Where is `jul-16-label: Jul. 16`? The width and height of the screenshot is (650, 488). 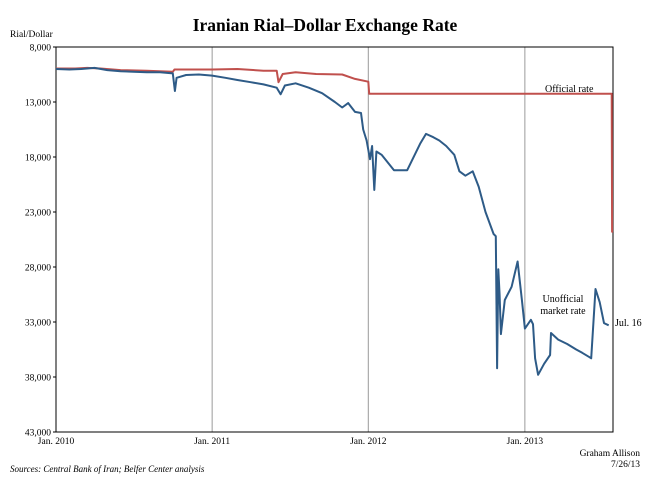 jul-16-label: Jul. 16 is located at coordinates (628, 323).